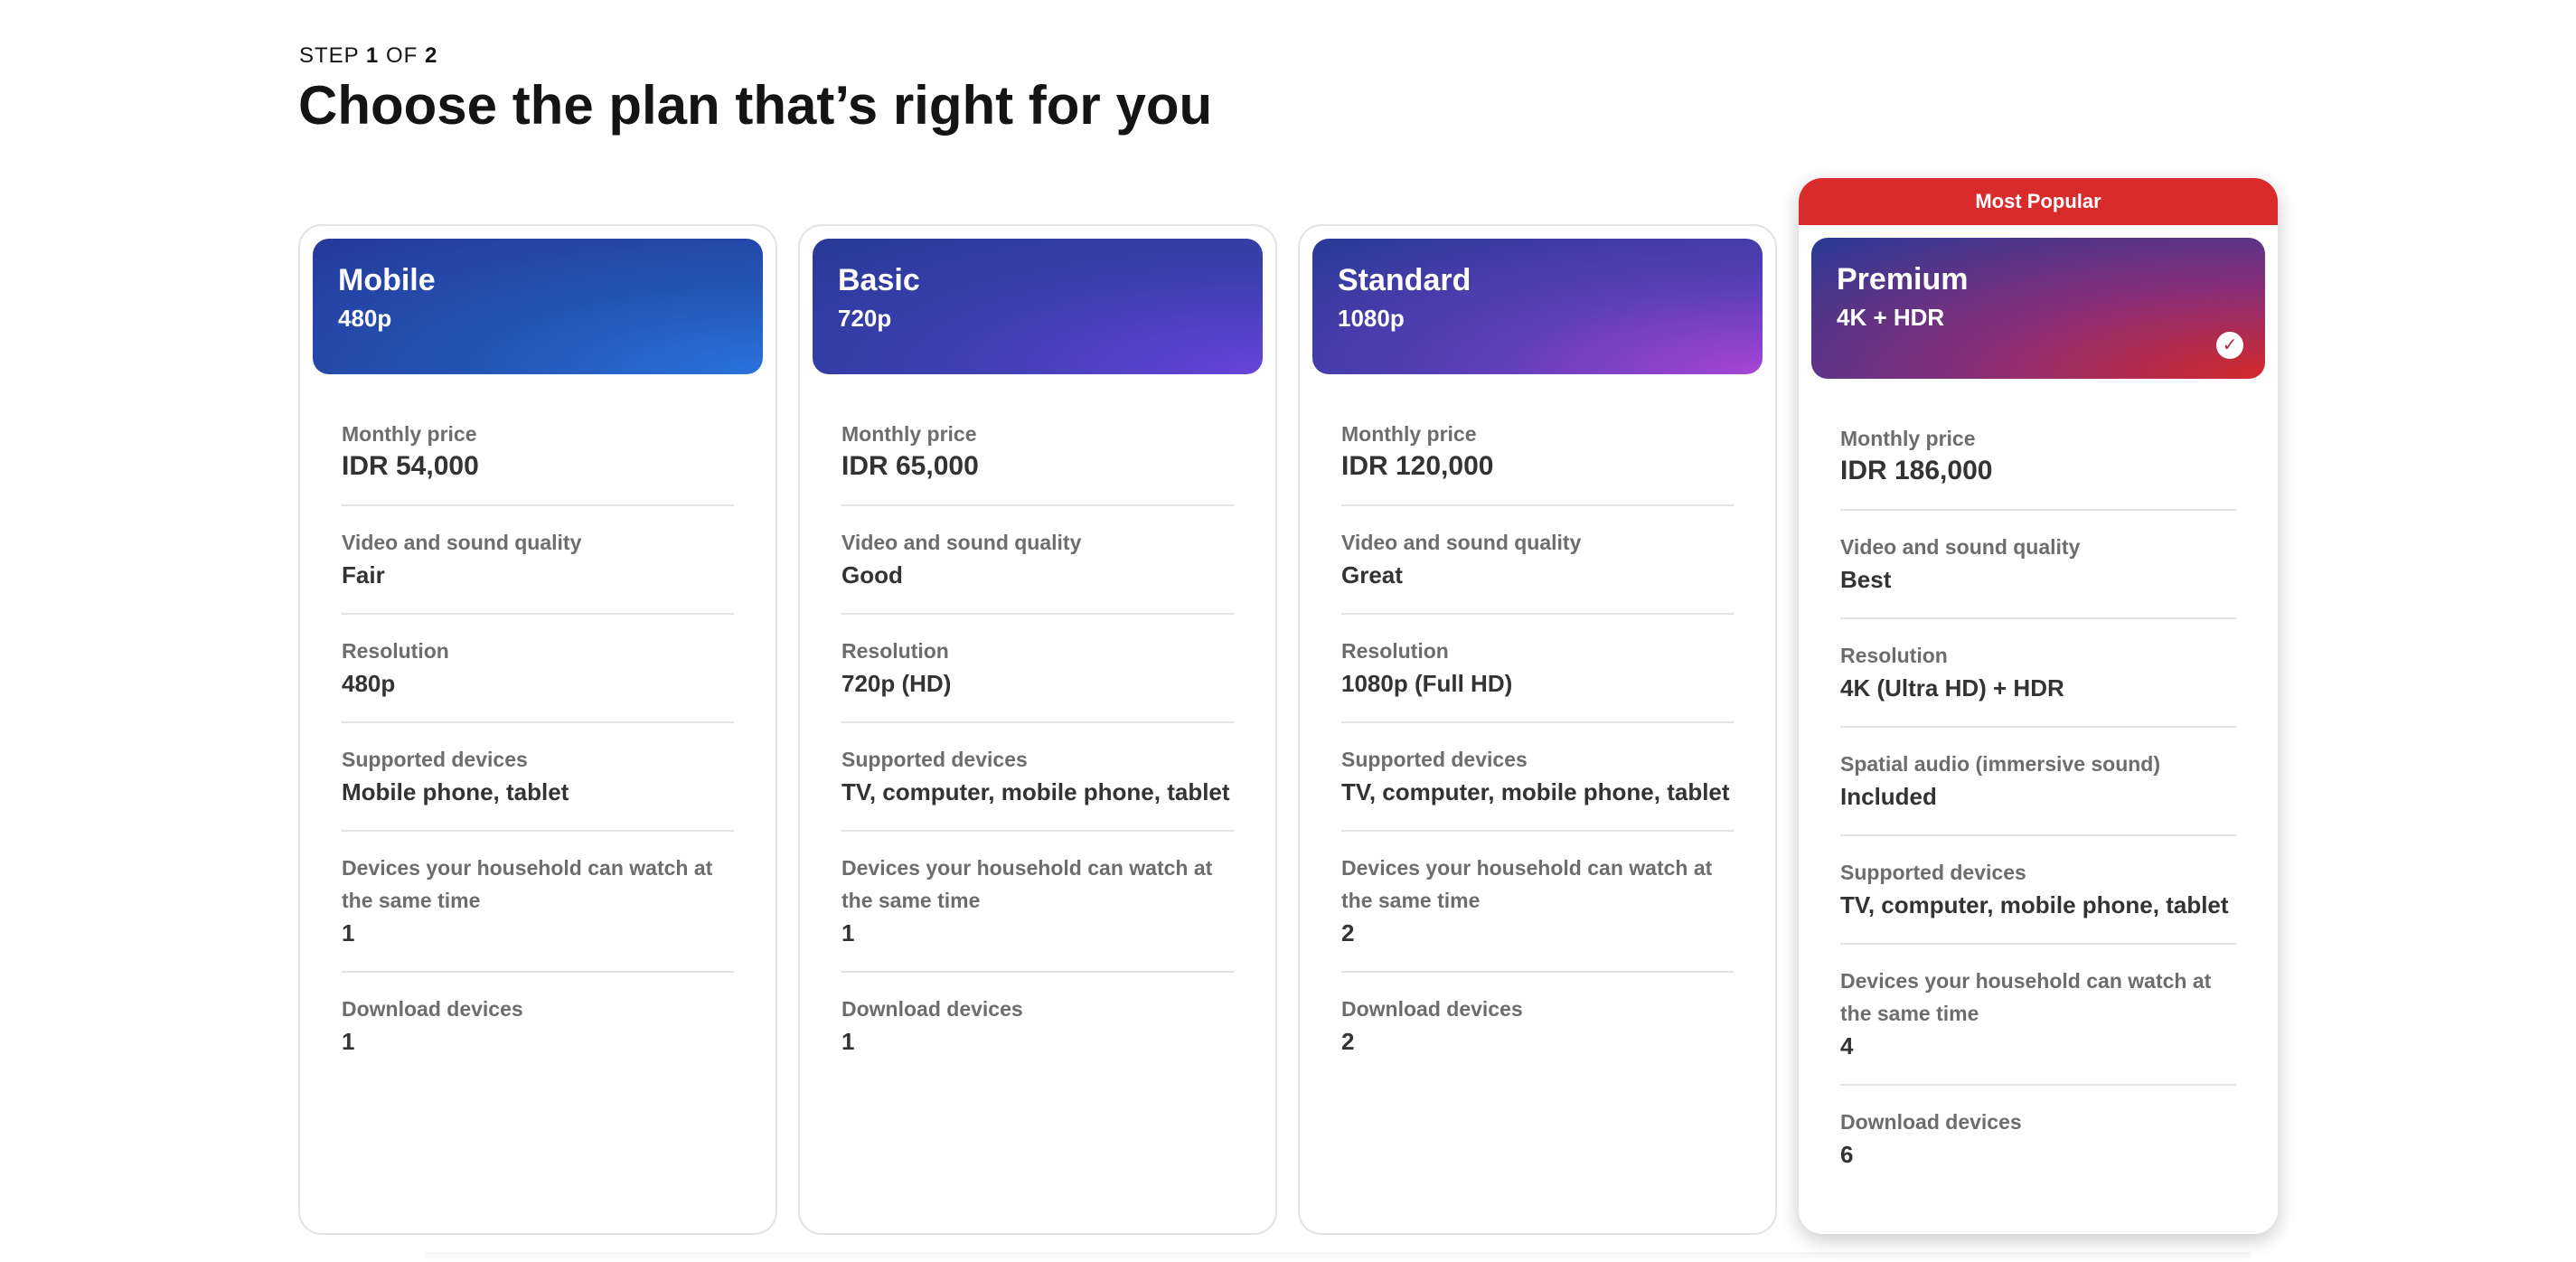 The width and height of the screenshot is (2576, 1262). I want to click on plan-resolution-badge: 480p, so click(365, 318).